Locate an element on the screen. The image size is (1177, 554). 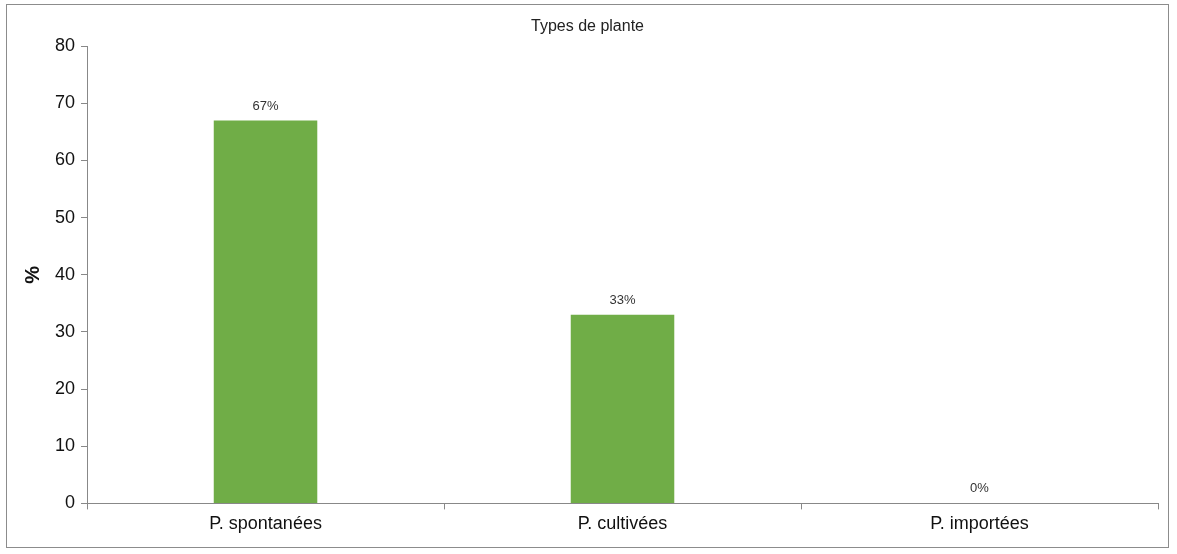
data-label: 33% is located at coordinates (622, 299).